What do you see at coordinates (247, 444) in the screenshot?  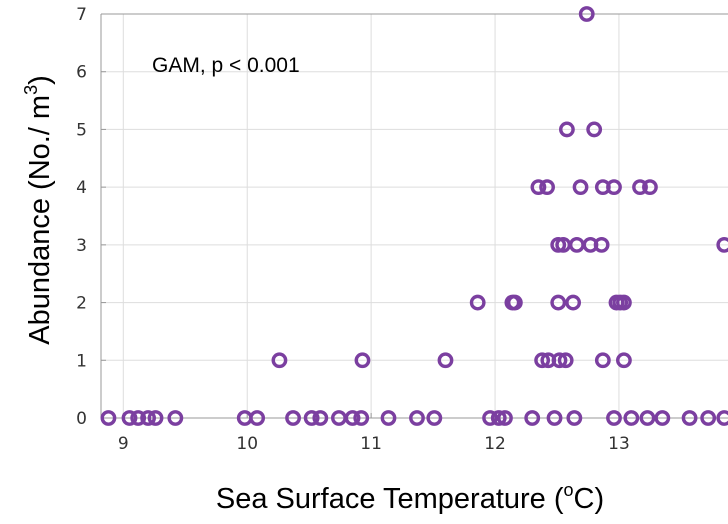 I see `x-tick-label: 10` at bounding box center [247, 444].